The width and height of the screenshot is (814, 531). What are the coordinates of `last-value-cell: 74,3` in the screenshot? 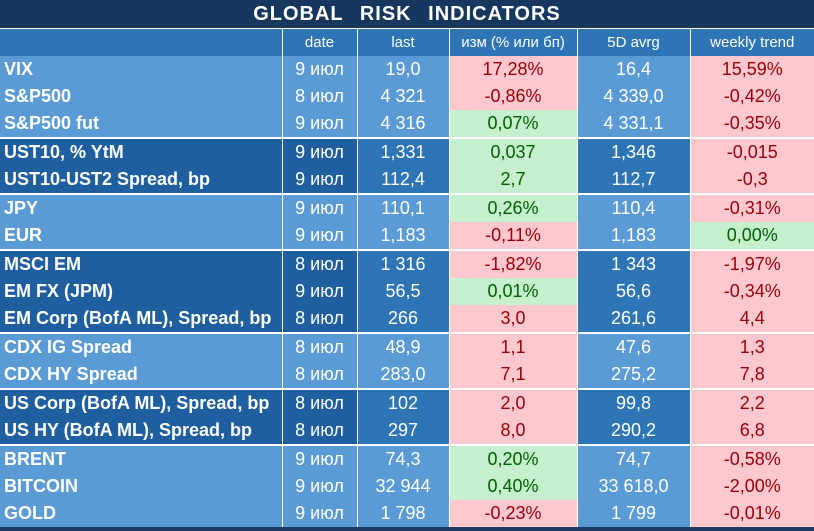 It's located at (403, 458).